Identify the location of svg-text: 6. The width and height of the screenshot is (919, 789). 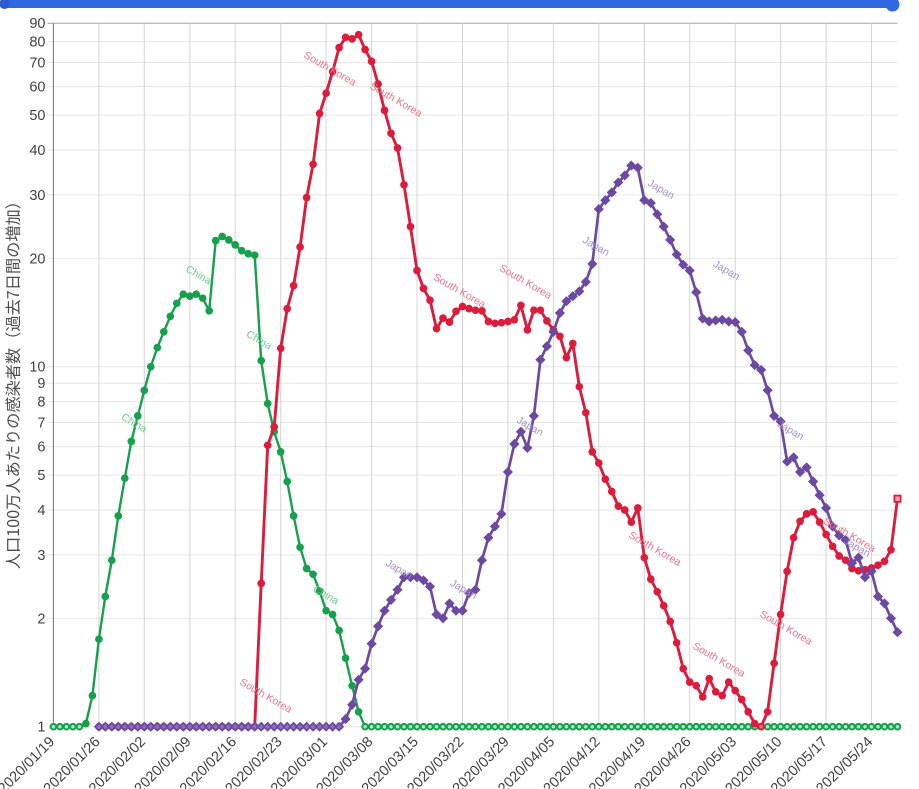
(41, 448).